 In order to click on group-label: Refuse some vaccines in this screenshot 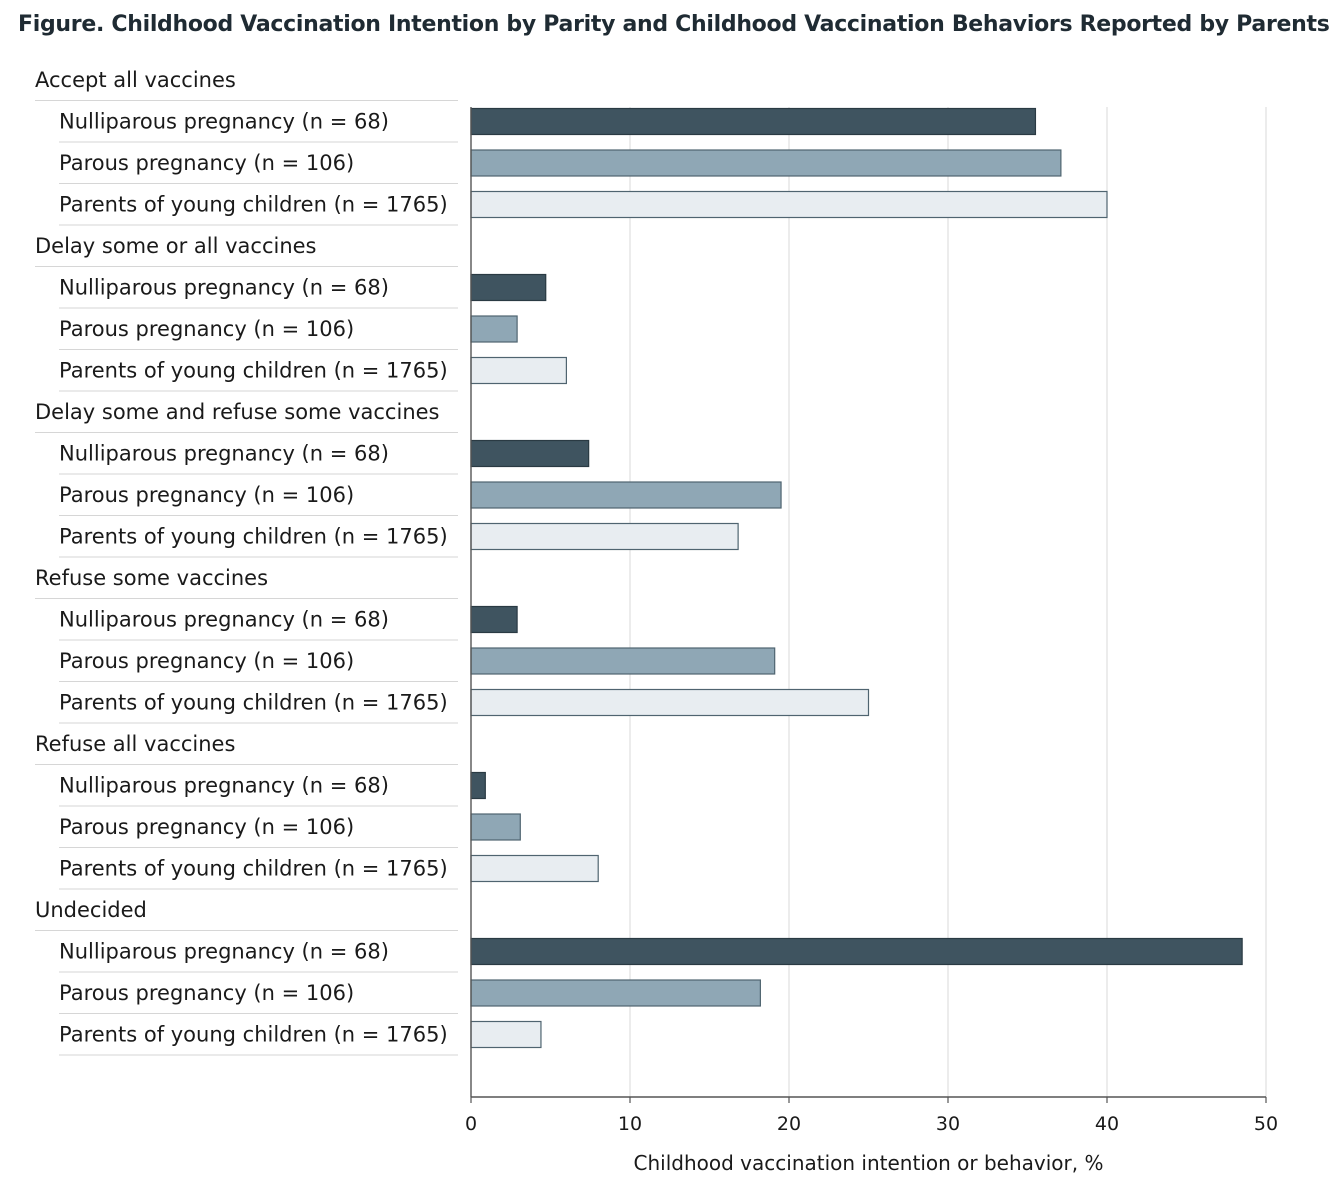, I will do `click(151, 578)`.